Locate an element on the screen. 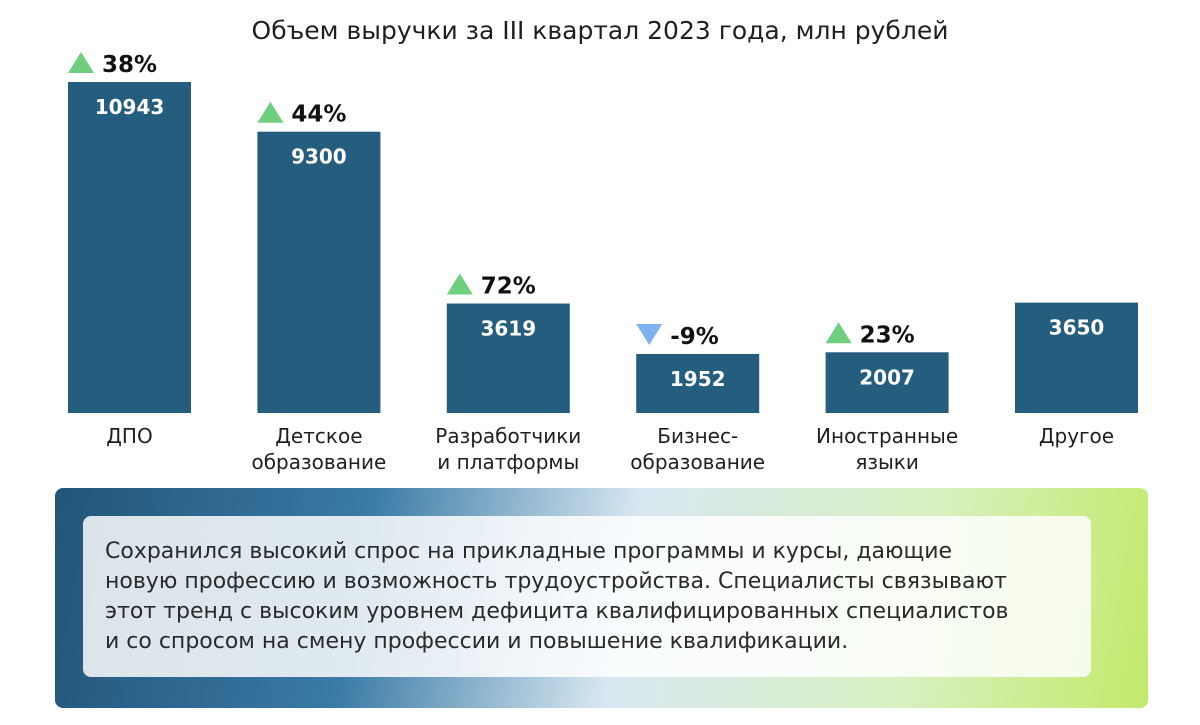  category-label: Иностранные is located at coordinates (887, 436).